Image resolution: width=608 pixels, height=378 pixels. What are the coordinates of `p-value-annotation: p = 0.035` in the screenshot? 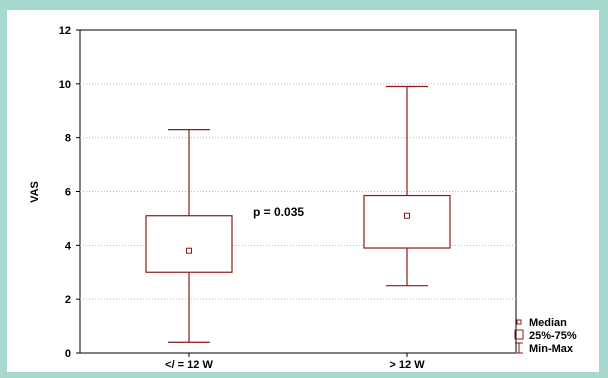 It's located at (278, 212).